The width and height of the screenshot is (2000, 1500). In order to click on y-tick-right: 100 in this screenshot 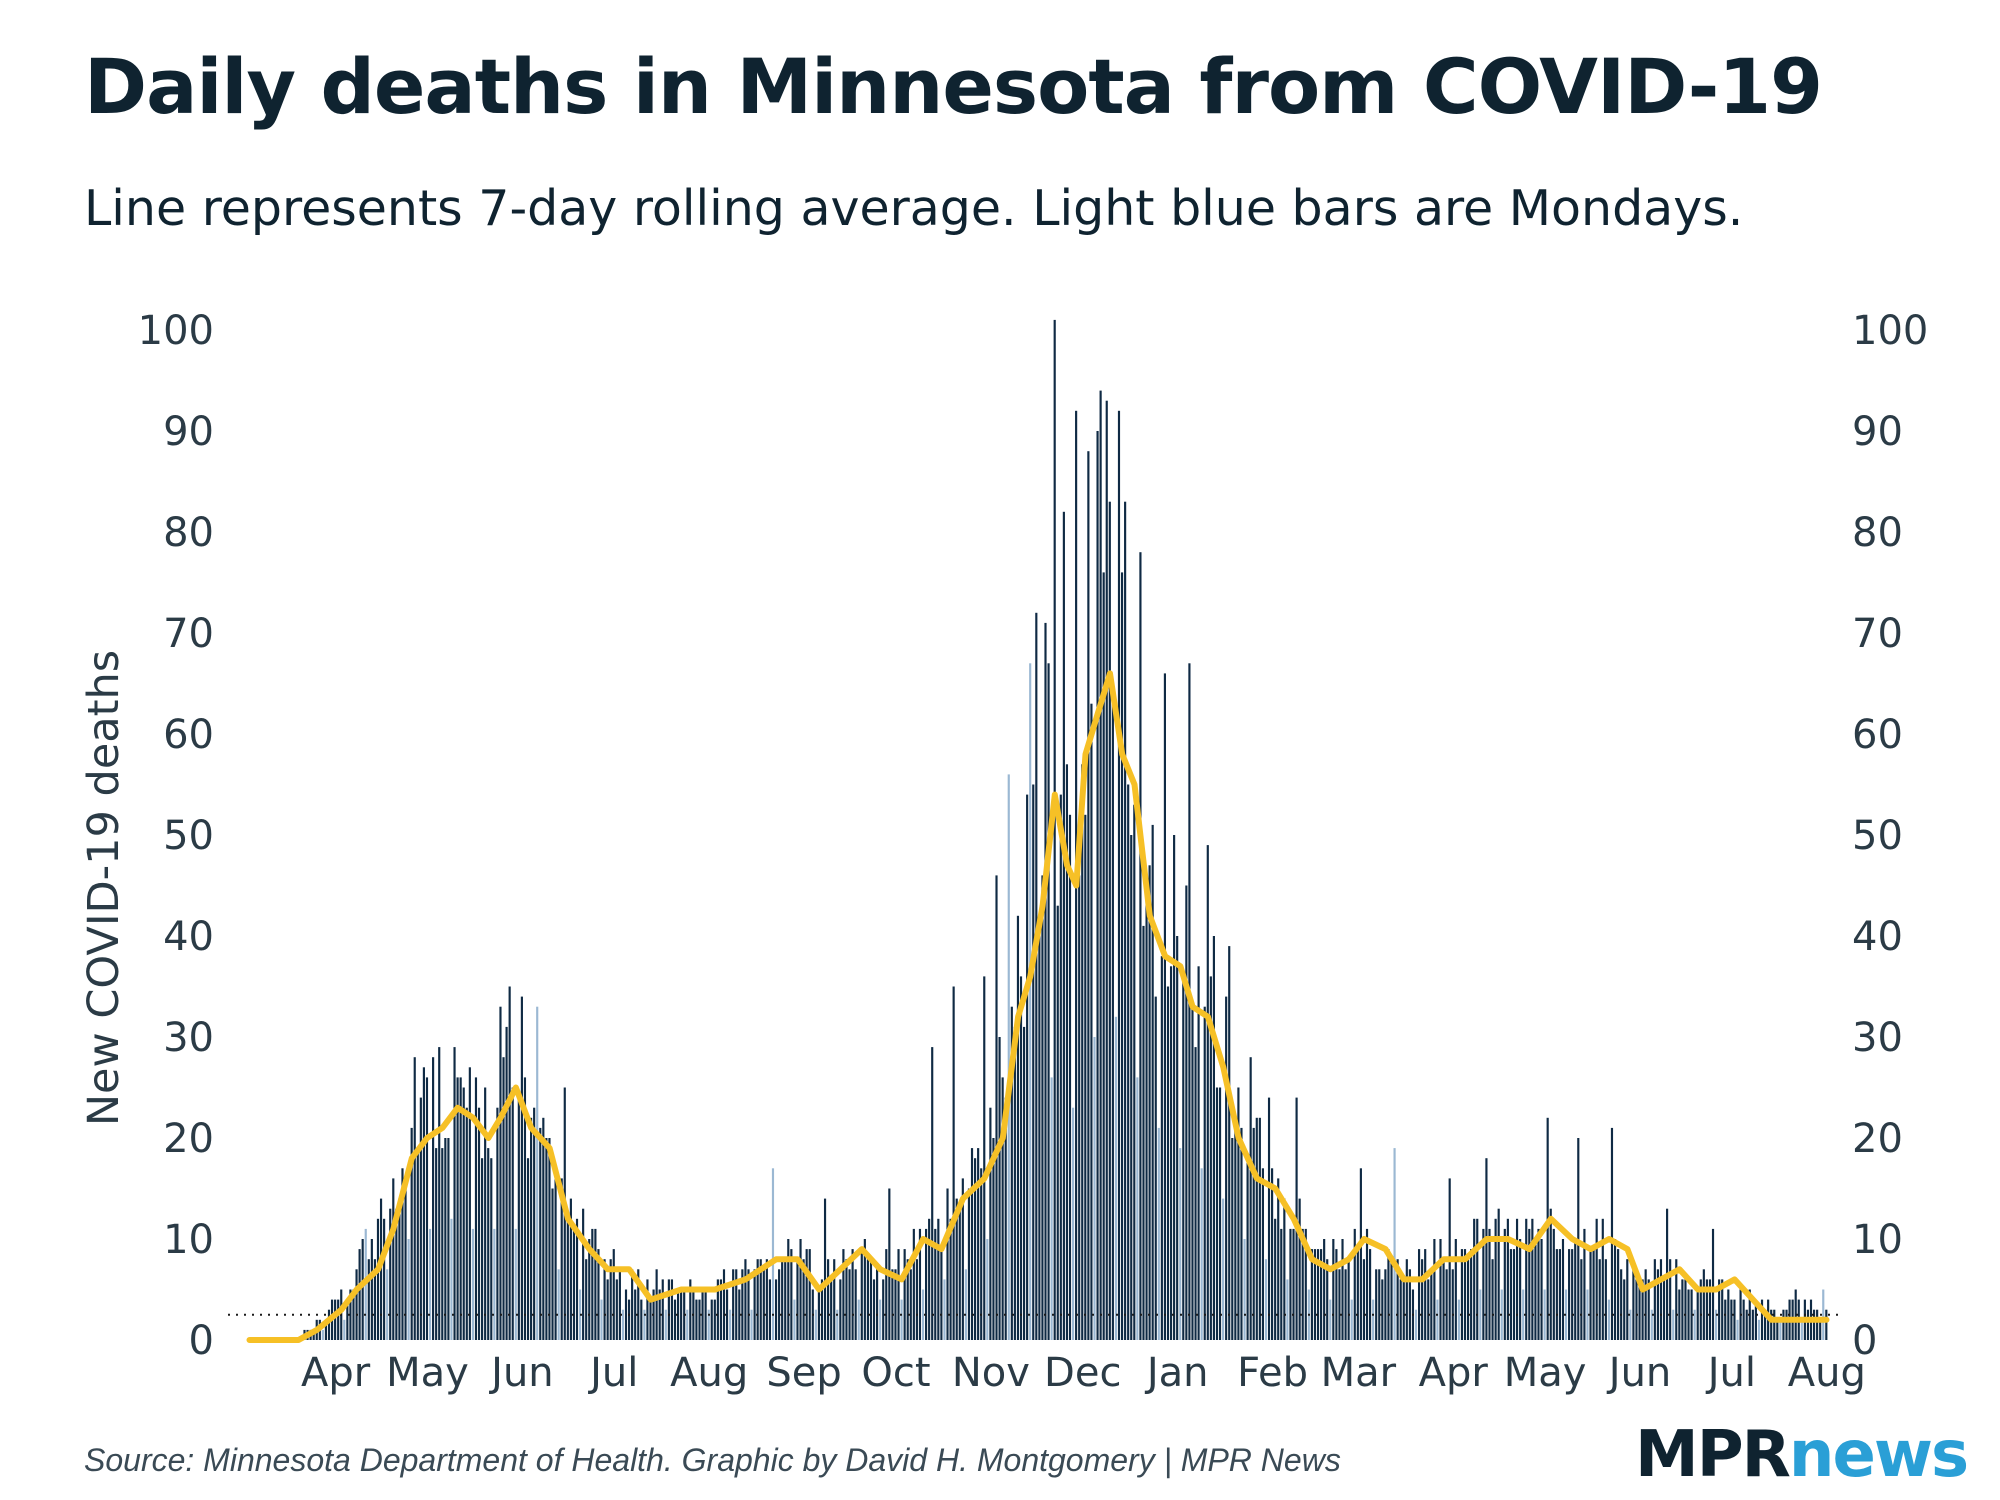, I will do `click(1890, 331)`.